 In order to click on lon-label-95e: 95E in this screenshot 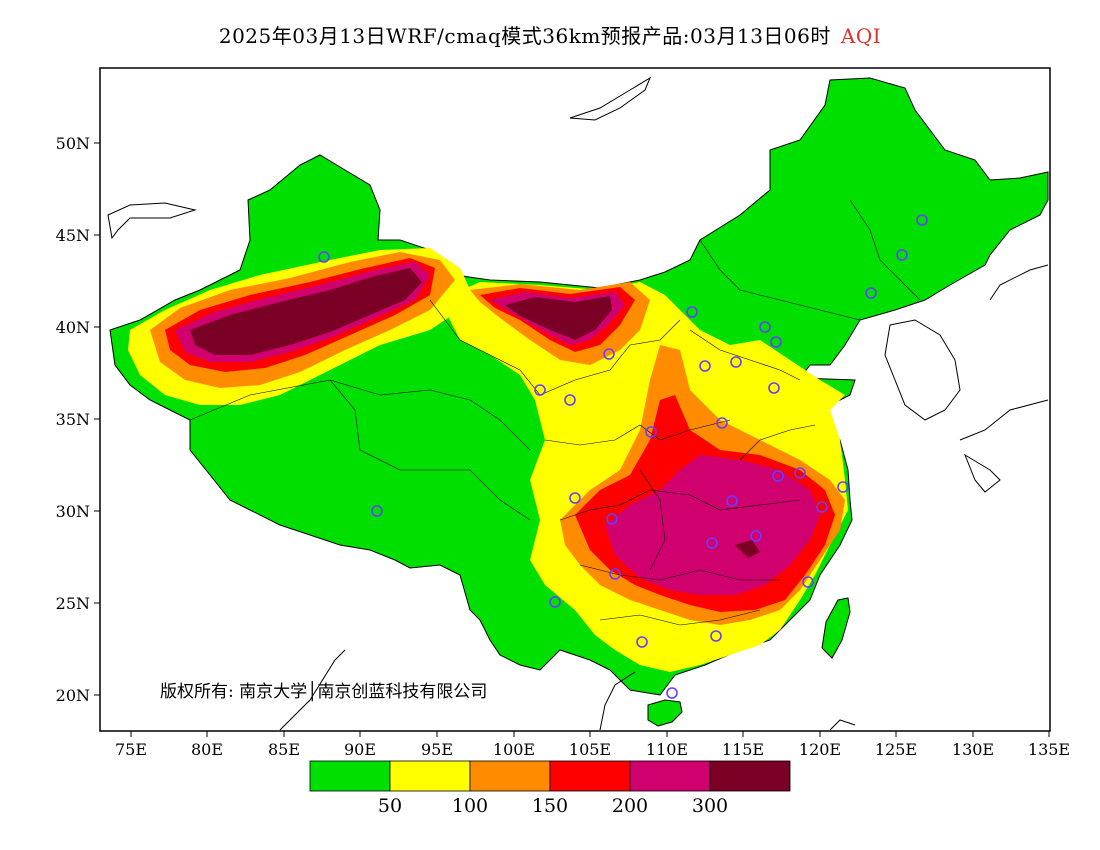, I will do `click(437, 749)`.